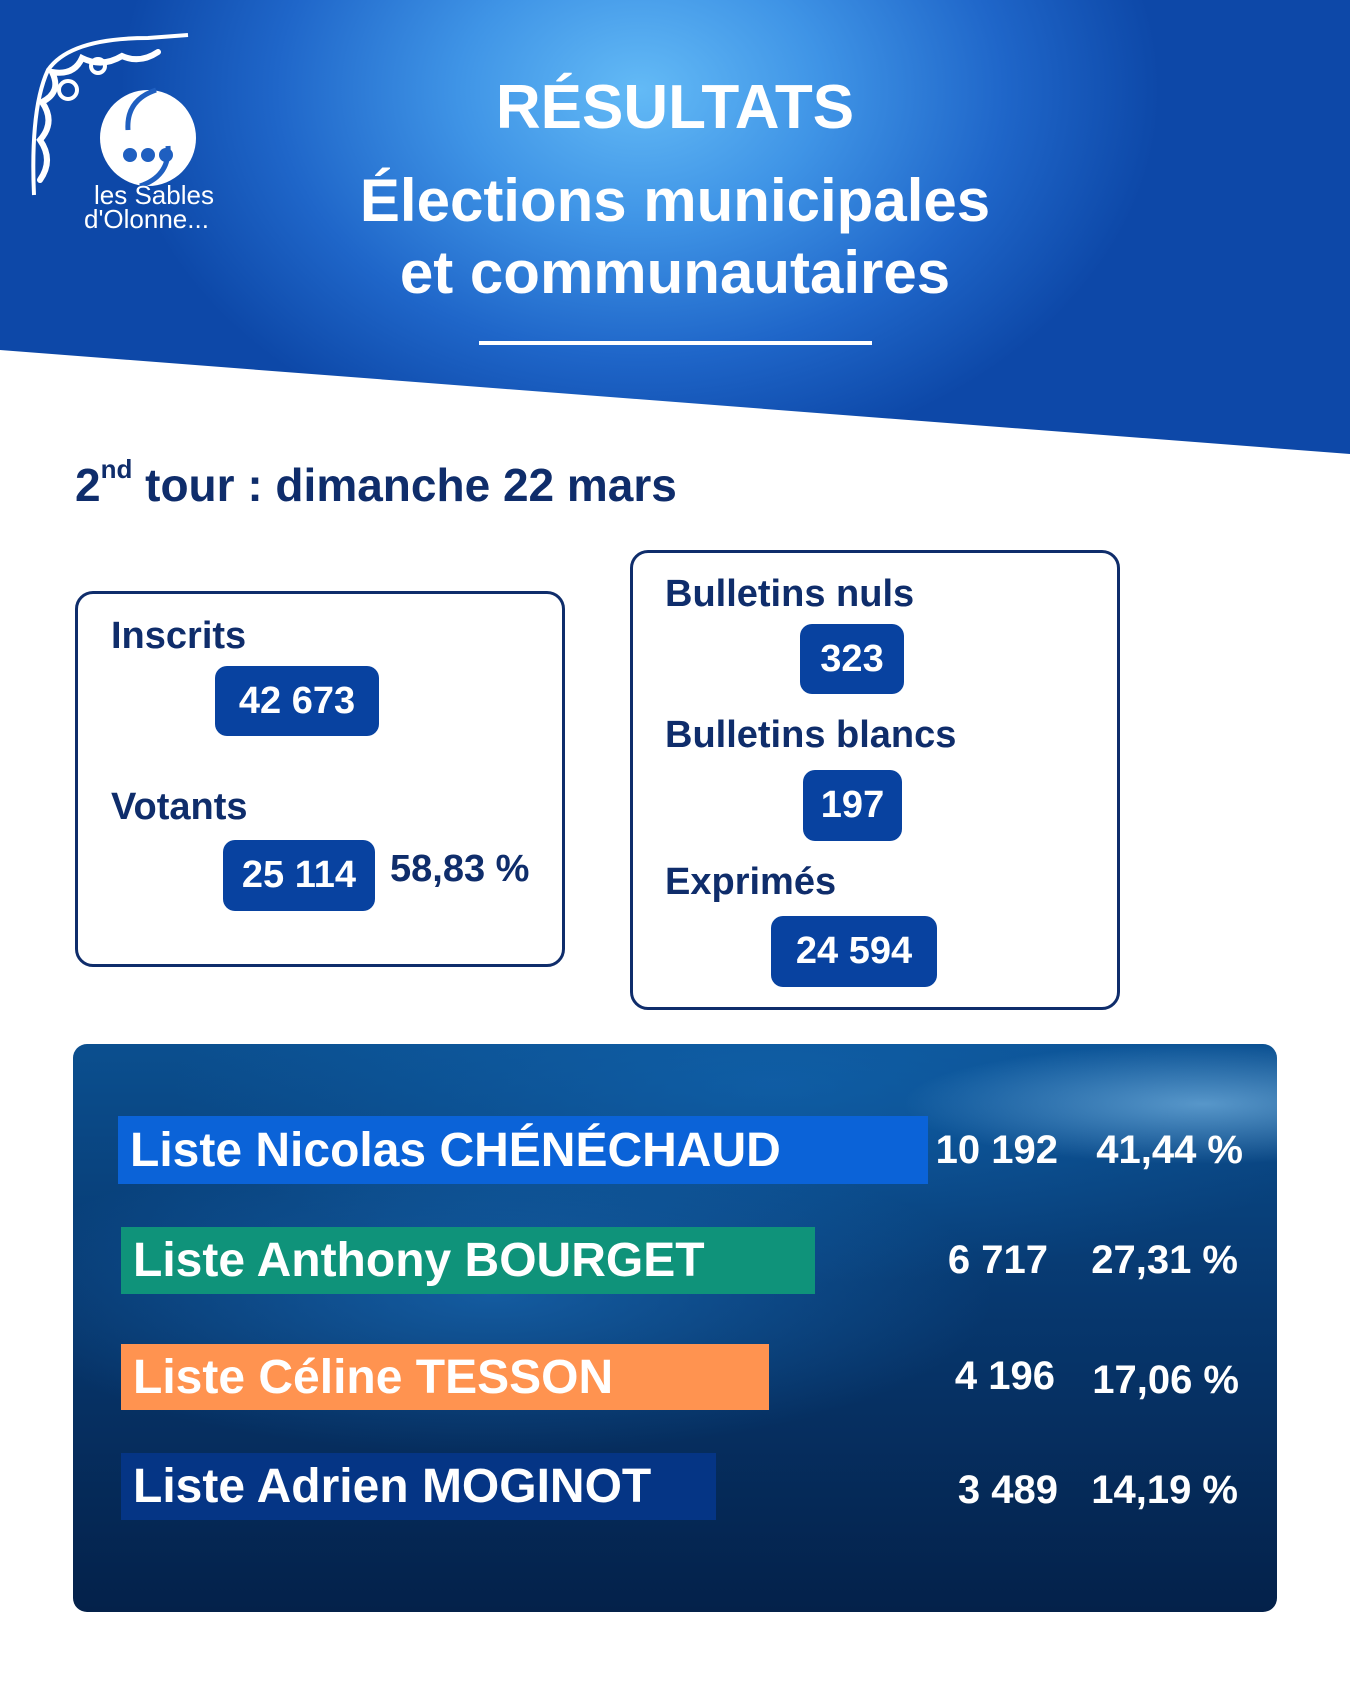 The image size is (1350, 1688). What do you see at coordinates (404, 485) in the screenshot?
I see `round-text: tour : dimanche 22 mars` at bounding box center [404, 485].